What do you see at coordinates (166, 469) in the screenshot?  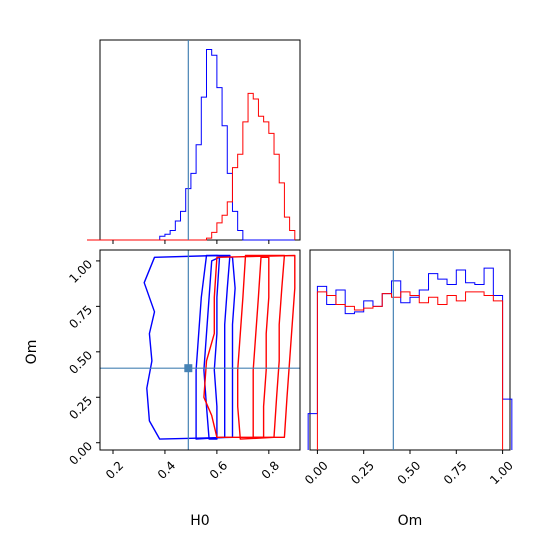 I see `contour-x-tick-label-1: 0.4` at bounding box center [166, 469].